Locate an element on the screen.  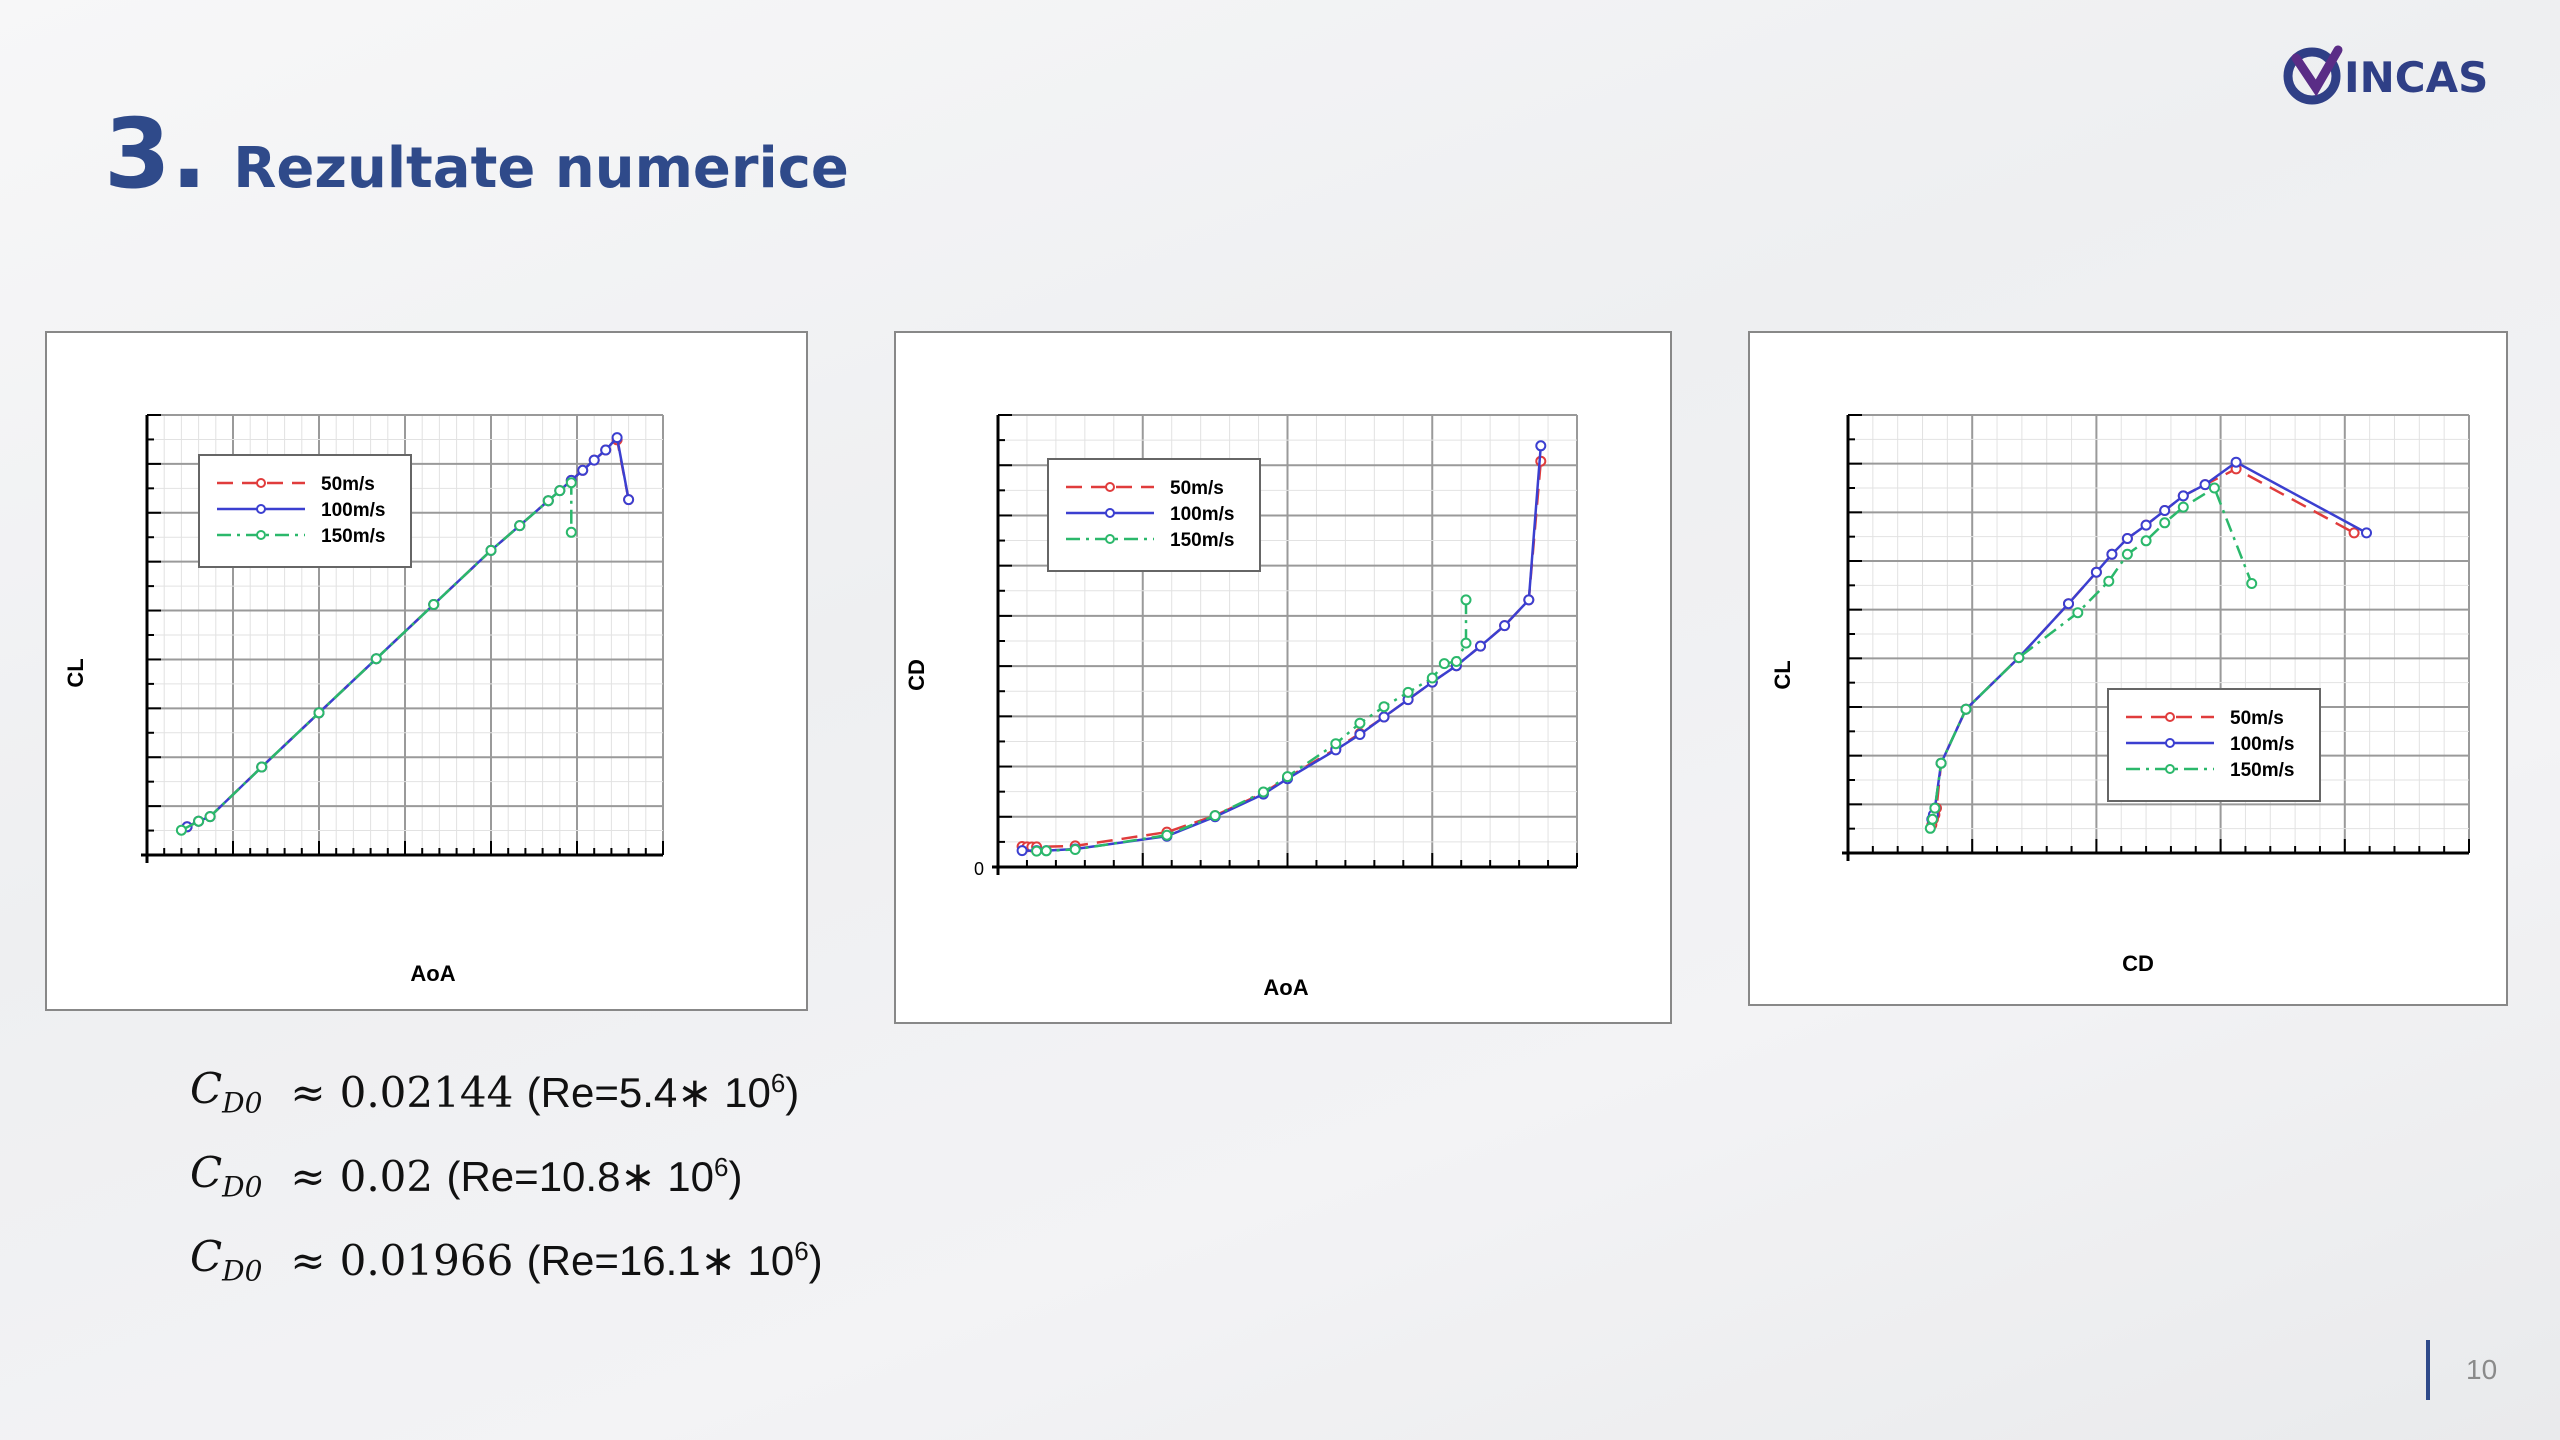
approx-sign: ≈ is located at coordinates (308, 1260).